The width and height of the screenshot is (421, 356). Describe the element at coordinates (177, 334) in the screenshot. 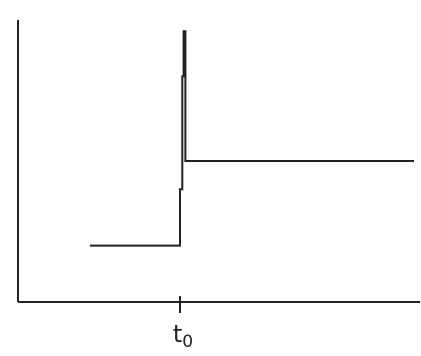

I see `tick-label-base: t` at that location.